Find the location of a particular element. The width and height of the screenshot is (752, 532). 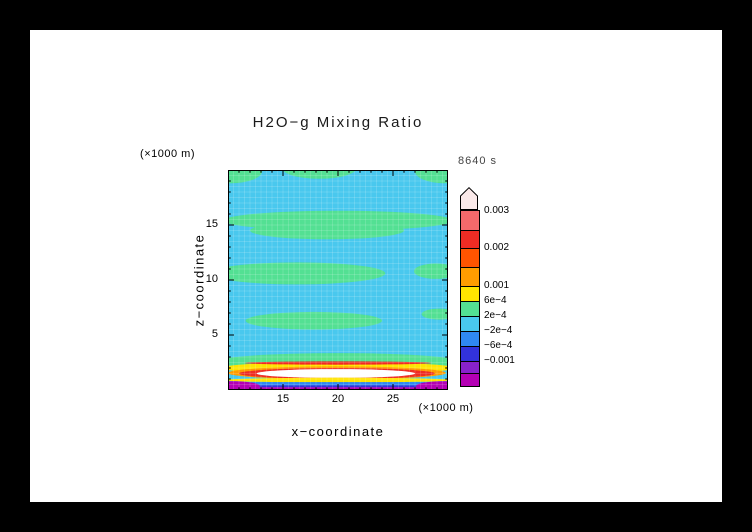

x-tick-labels: 15 20 25 is located at coordinates (338, 400).